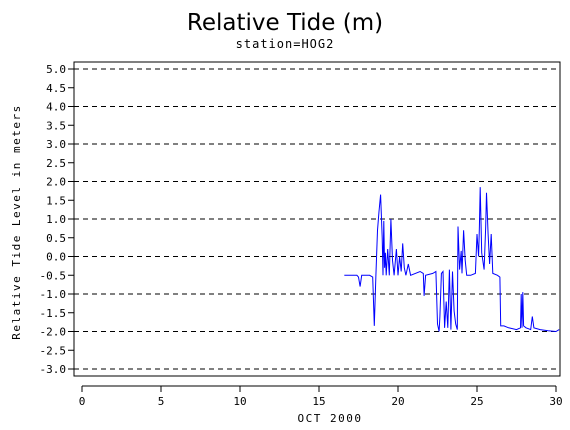  Describe the element at coordinates (318, 401) in the screenshot. I see `x-tick-label: 15` at that location.